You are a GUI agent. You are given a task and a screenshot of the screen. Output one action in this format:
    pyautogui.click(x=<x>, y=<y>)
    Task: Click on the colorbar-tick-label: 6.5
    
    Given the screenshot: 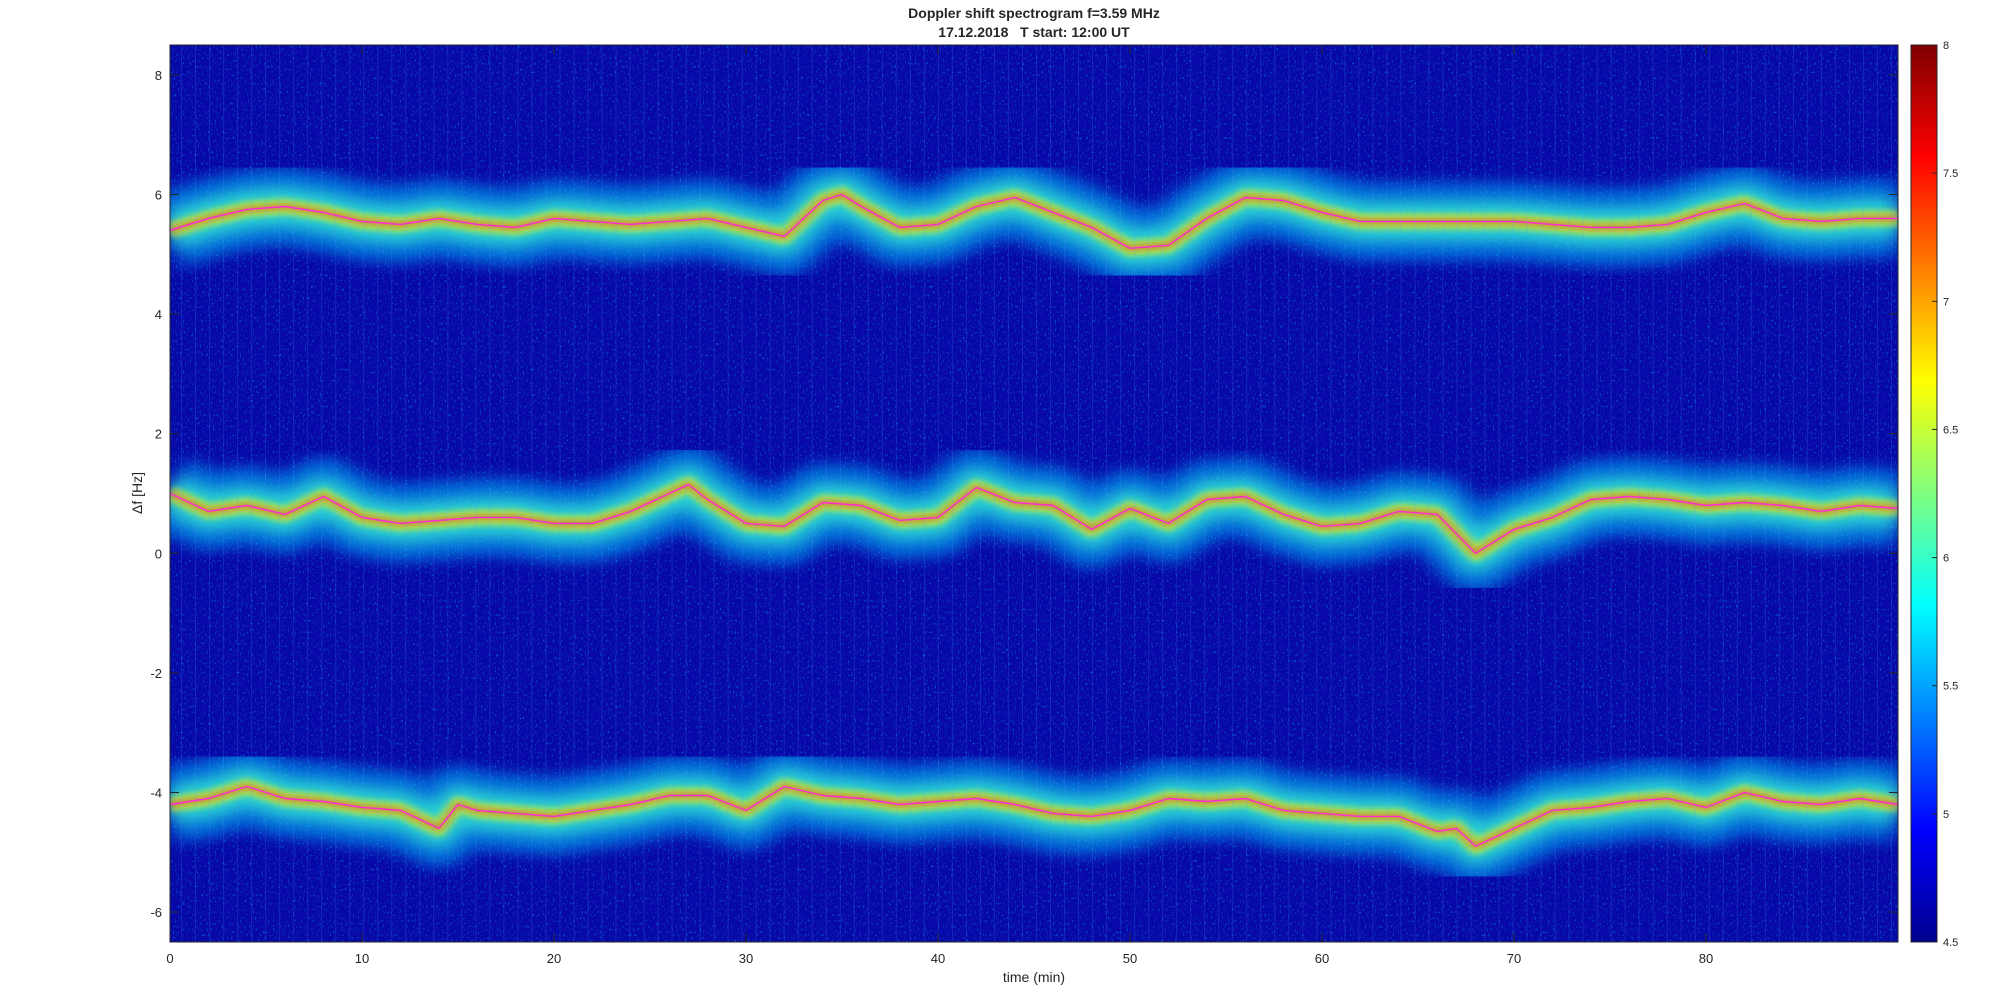 What is the action you would take?
    pyautogui.click(x=1950, y=430)
    